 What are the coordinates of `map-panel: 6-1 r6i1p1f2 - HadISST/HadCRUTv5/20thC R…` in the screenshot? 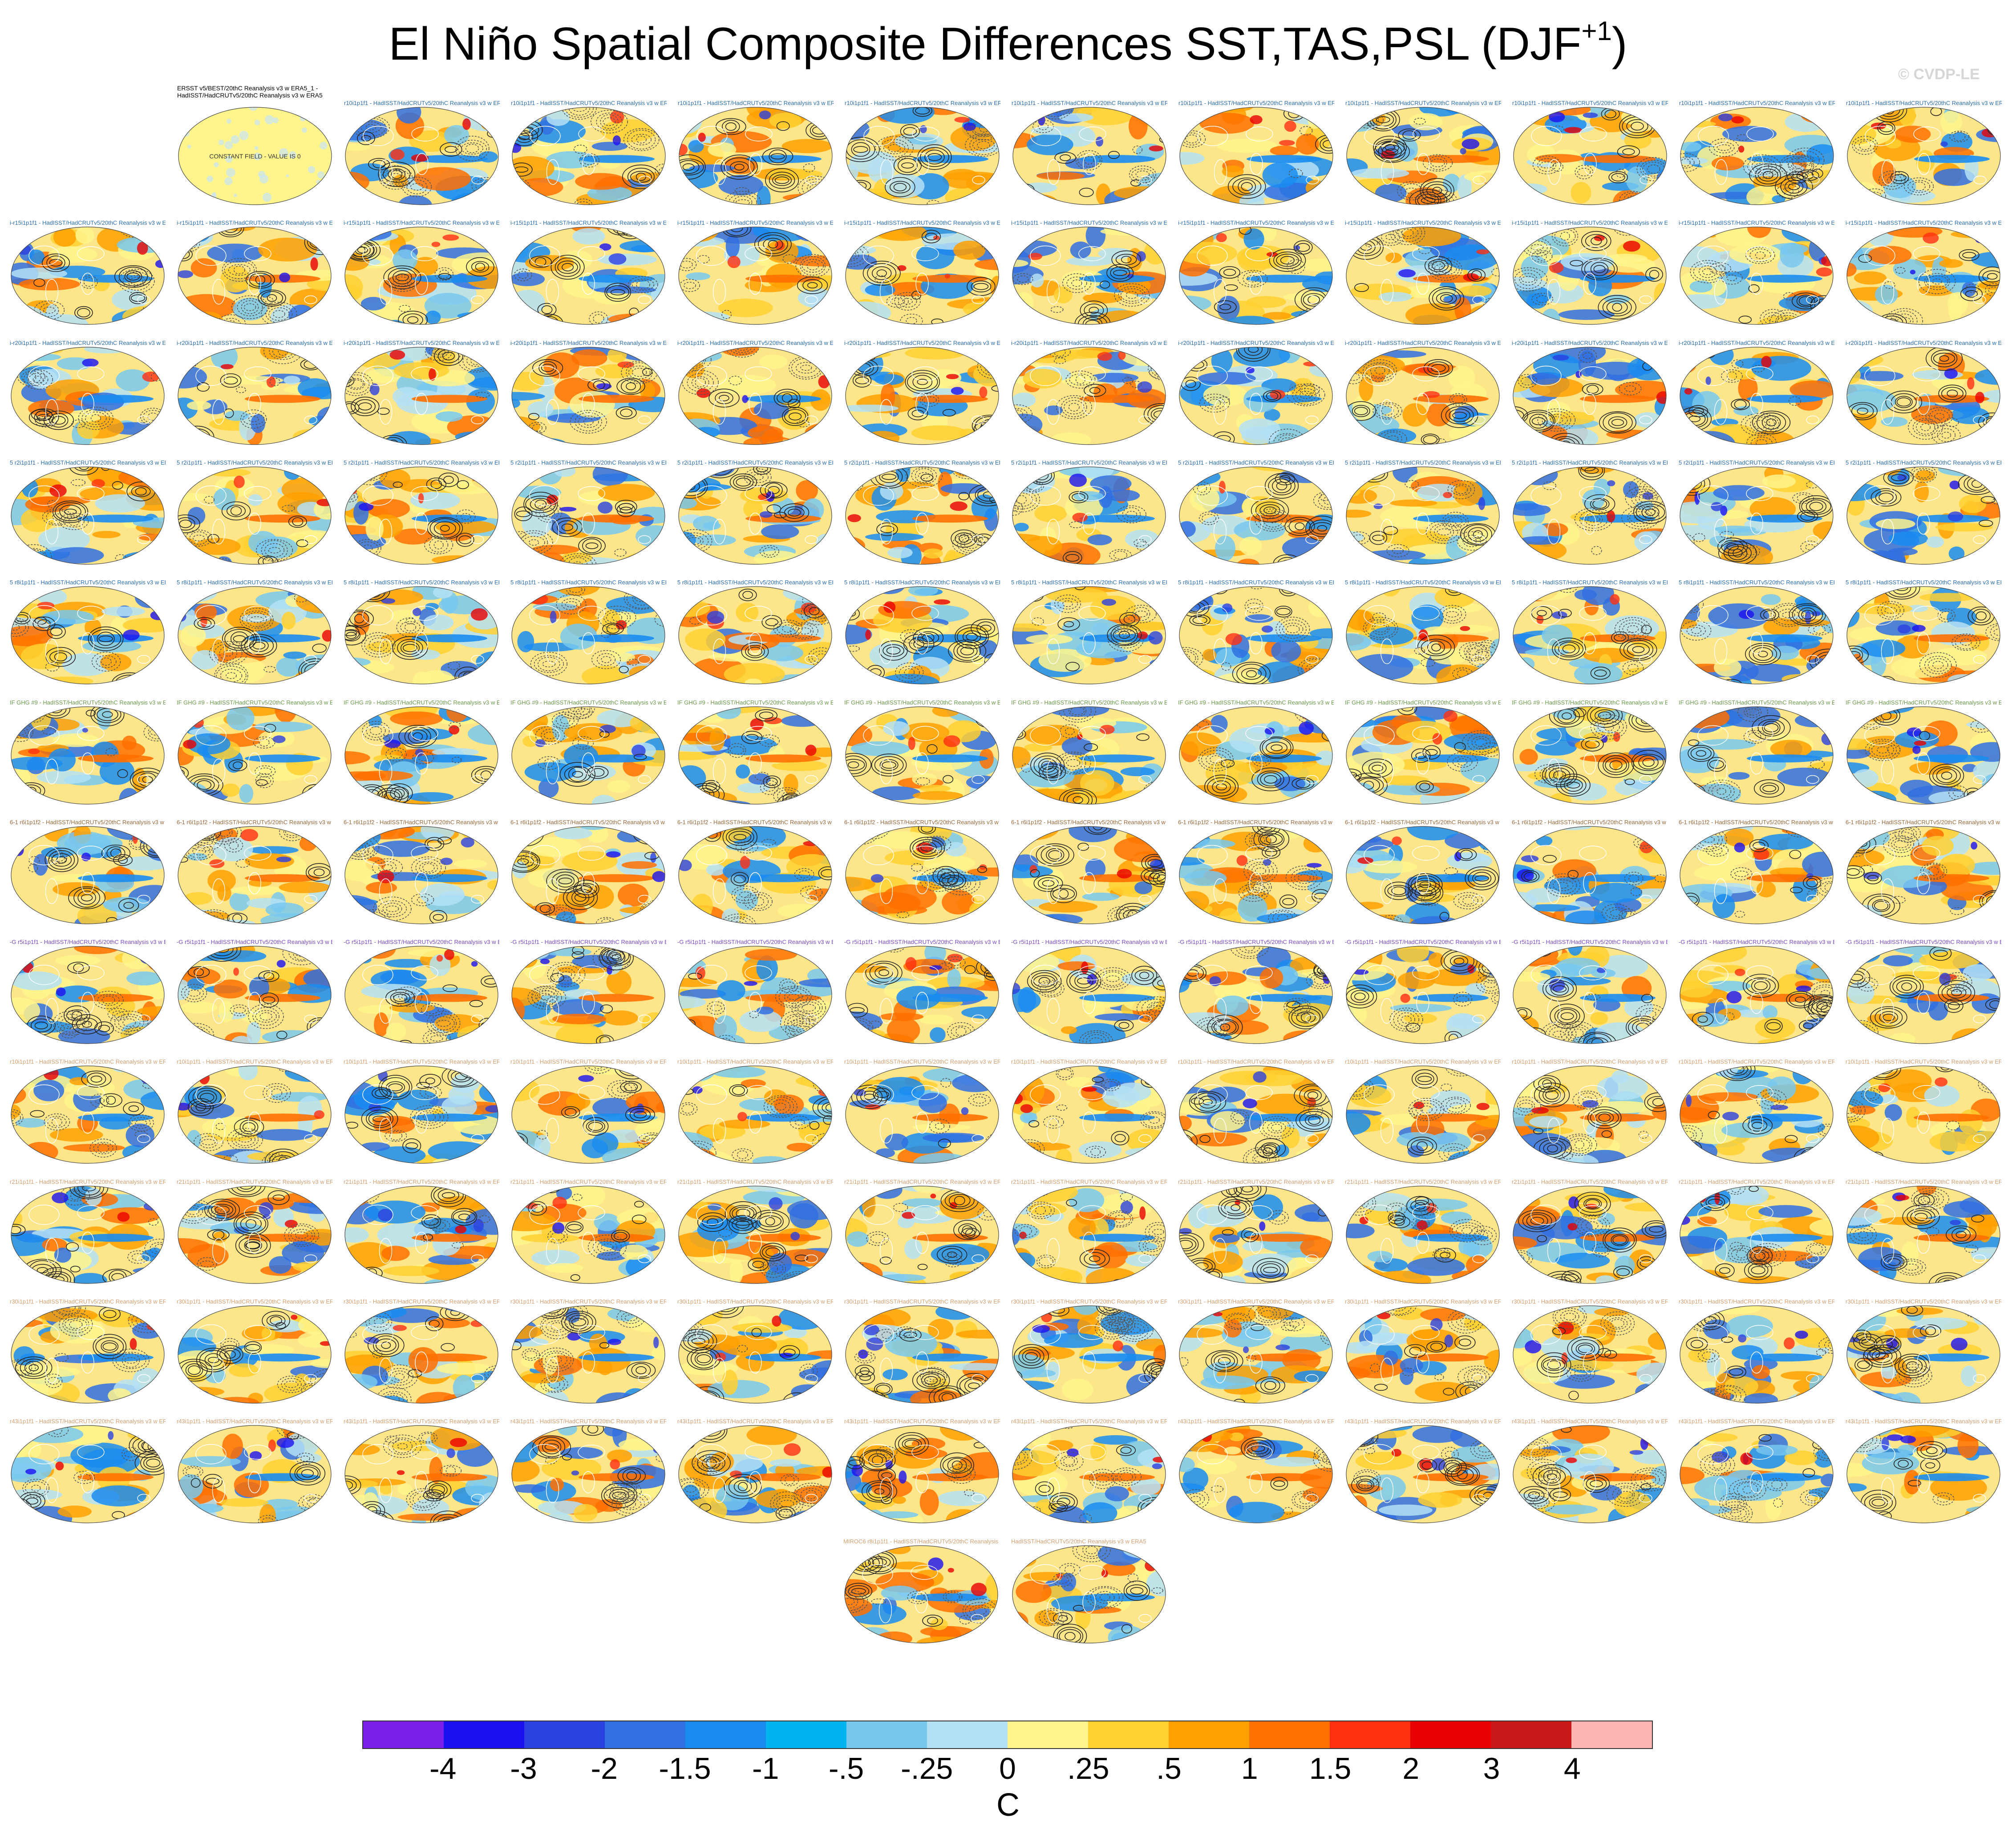 It's located at (254, 872).